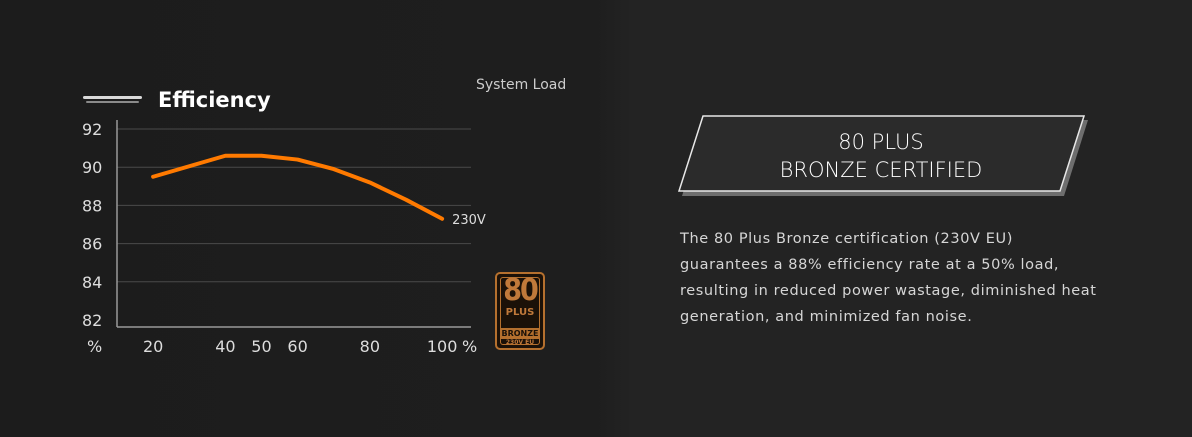 The width and height of the screenshot is (1192, 437). I want to click on y-tick-label-92: 92, so click(92, 129).